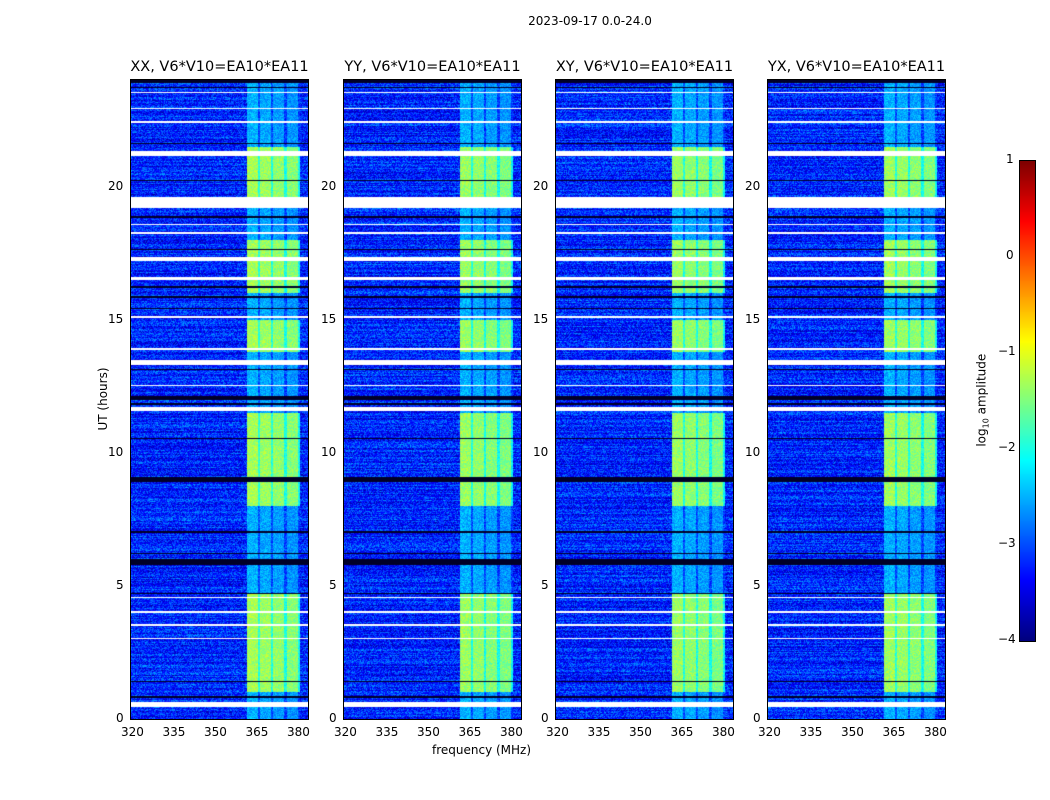 The image size is (1050, 800). I want to click on colorbar-tick-label: 1, so click(1010, 159).